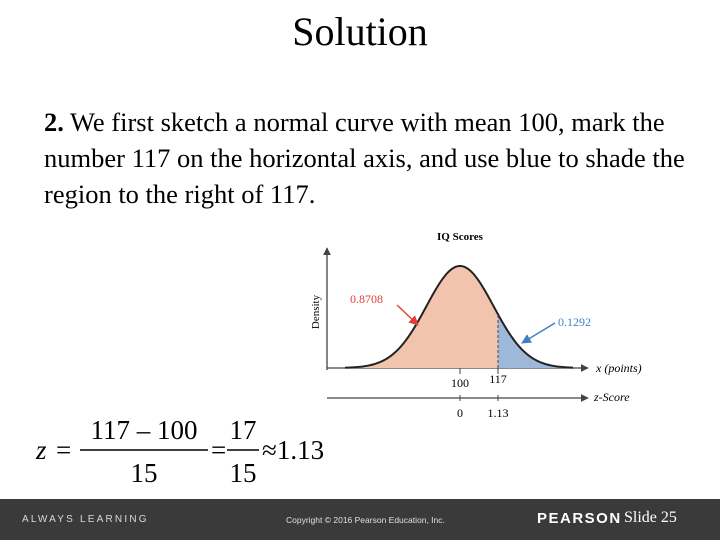 The height and width of the screenshot is (540, 720). What do you see at coordinates (54, 122) in the screenshot?
I see `step-number: 2.` at bounding box center [54, 122].